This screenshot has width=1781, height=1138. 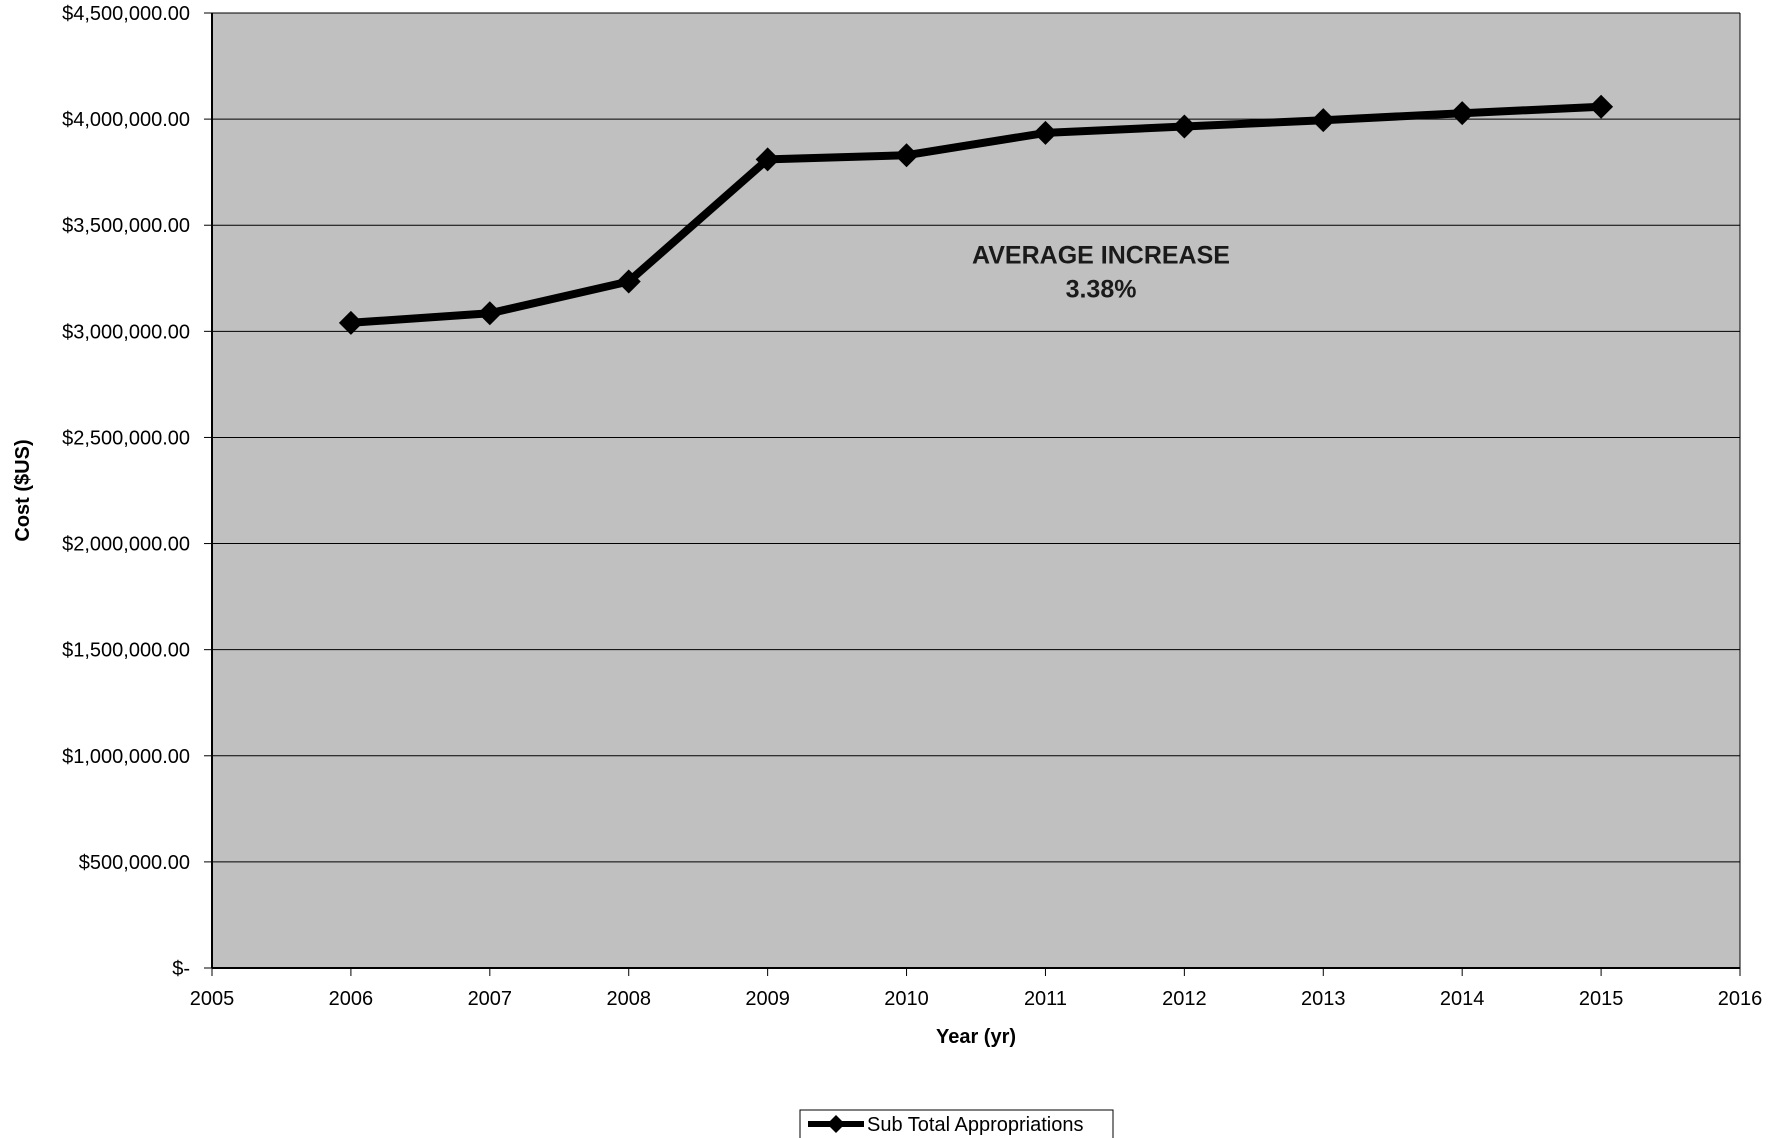 What do you see at coordinates (628, 281) in the screenshot?
I see `data-point-2008` at bounding box center [628, 281].